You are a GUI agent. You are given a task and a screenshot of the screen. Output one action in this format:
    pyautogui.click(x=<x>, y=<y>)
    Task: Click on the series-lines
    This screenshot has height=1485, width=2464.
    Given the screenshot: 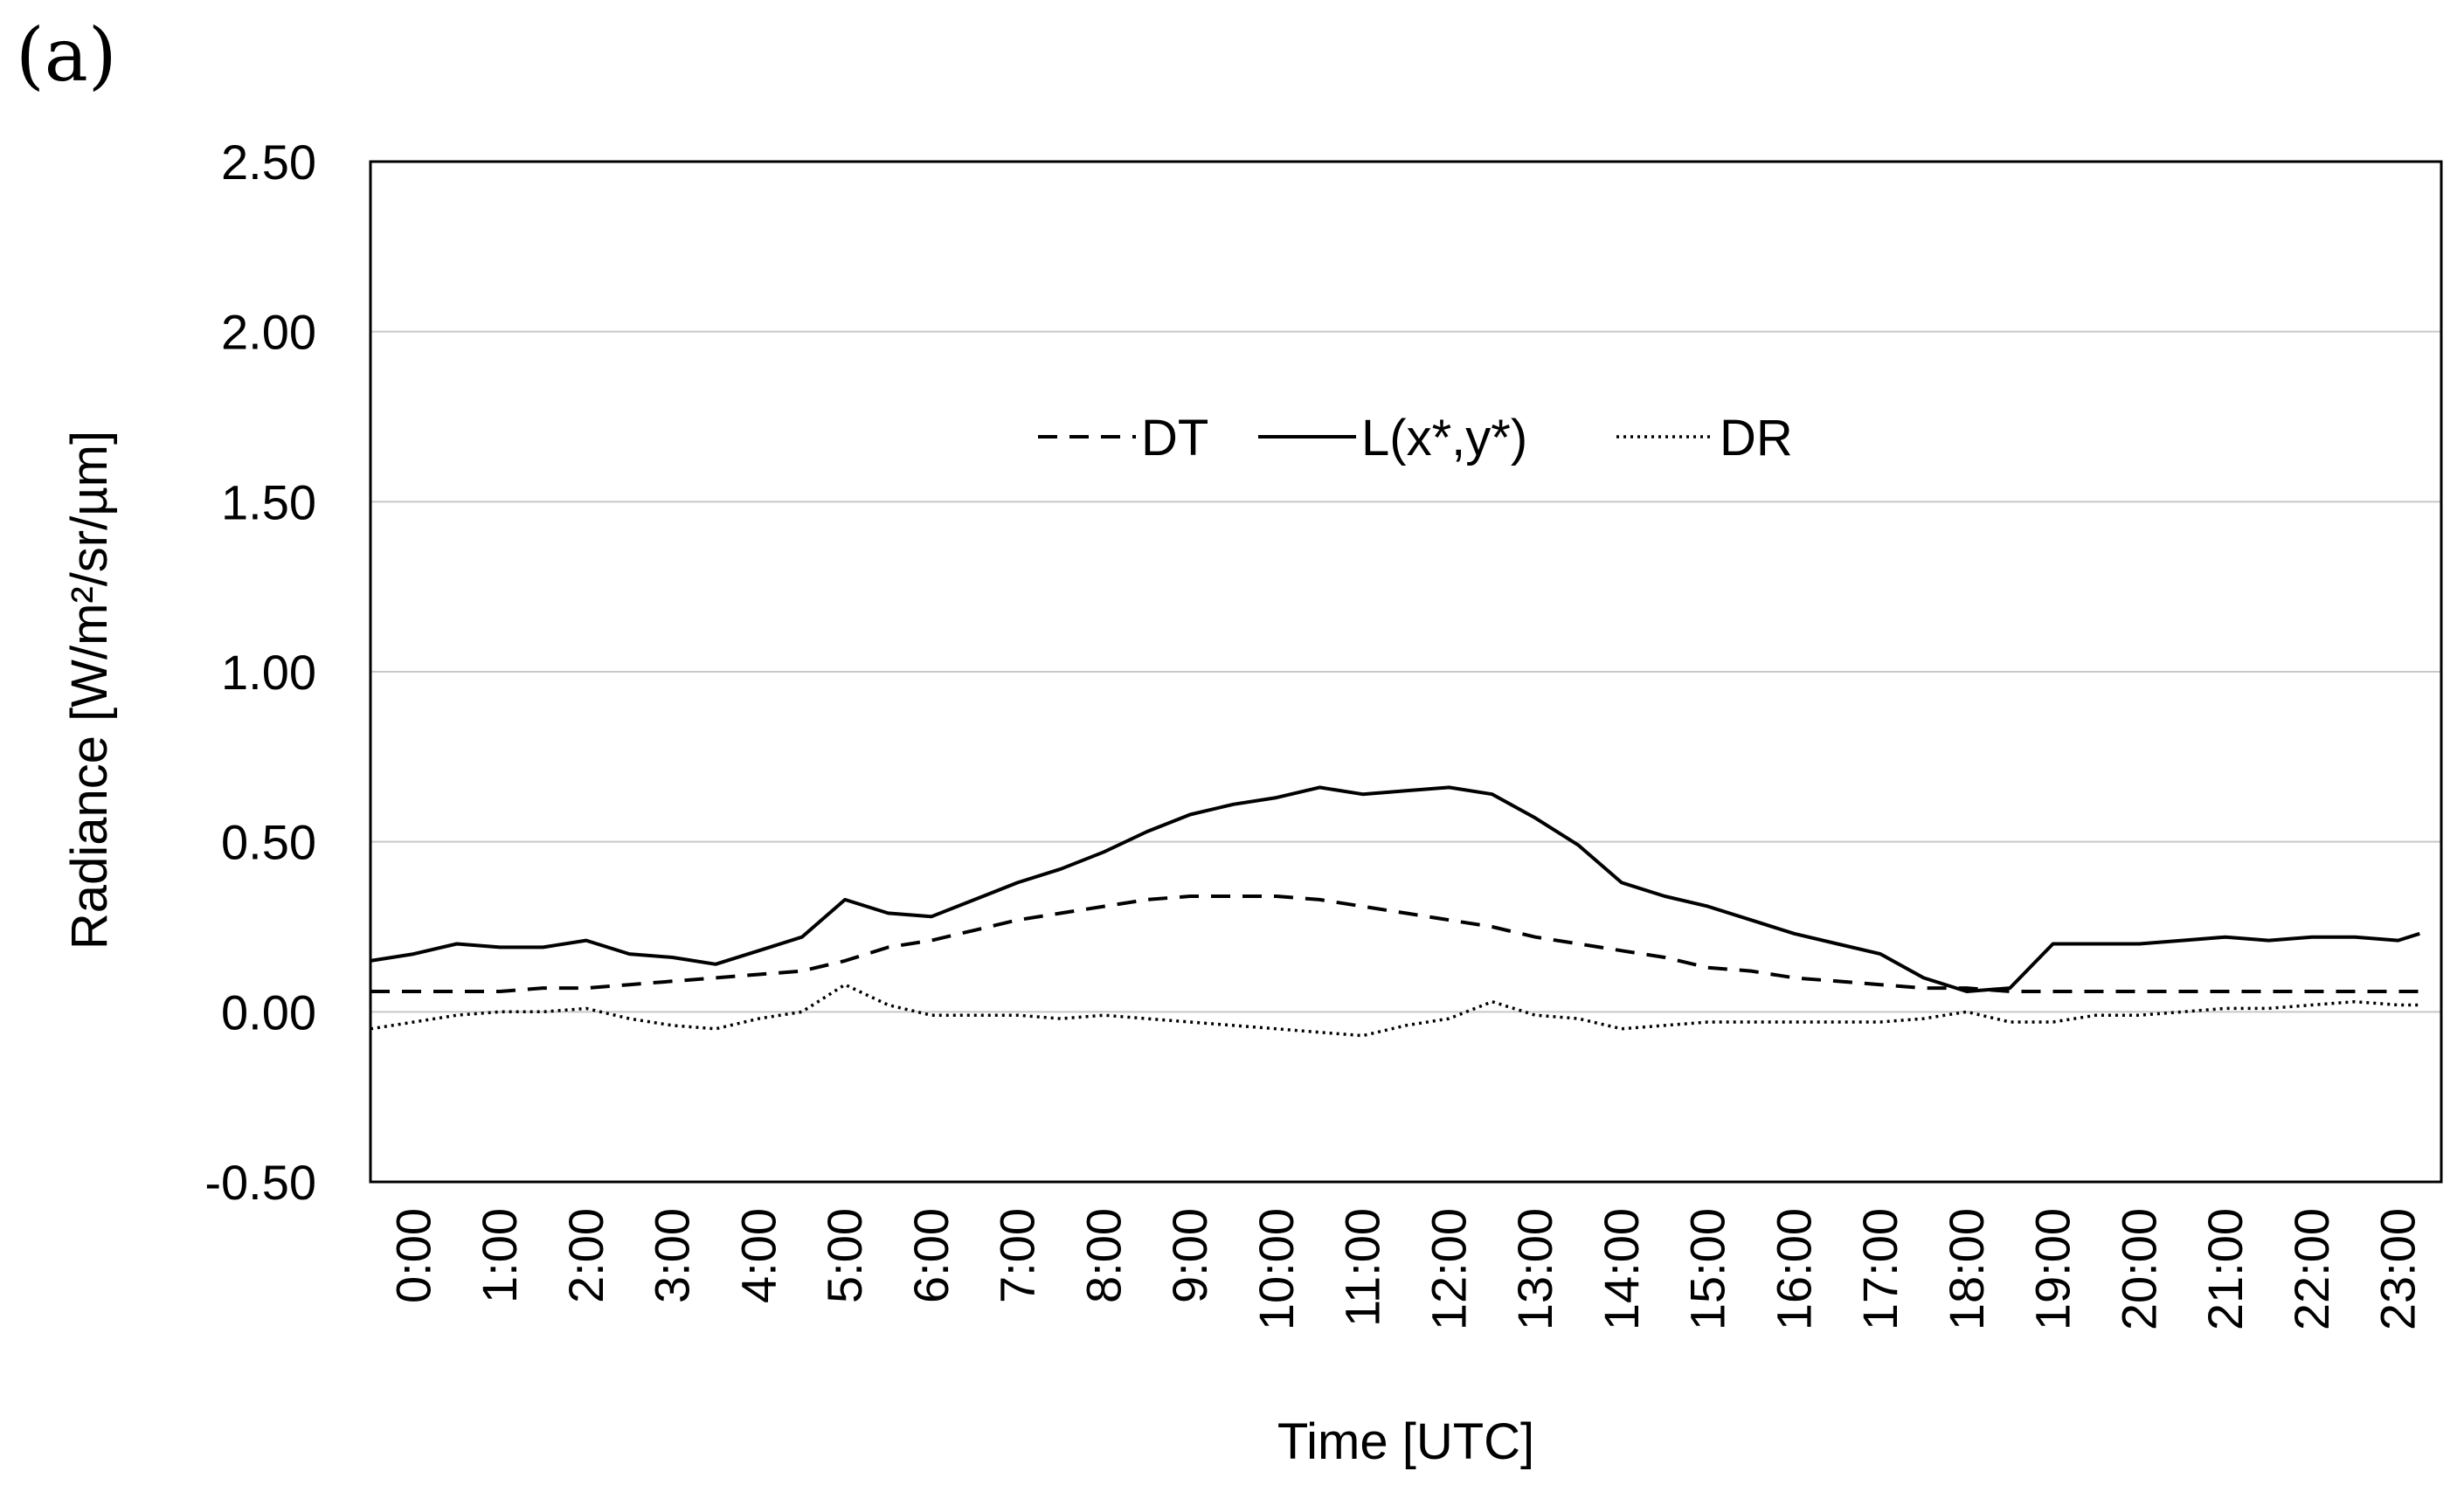 What is the action you would take?
    pyautogui.click(x=1395, y=911)
    